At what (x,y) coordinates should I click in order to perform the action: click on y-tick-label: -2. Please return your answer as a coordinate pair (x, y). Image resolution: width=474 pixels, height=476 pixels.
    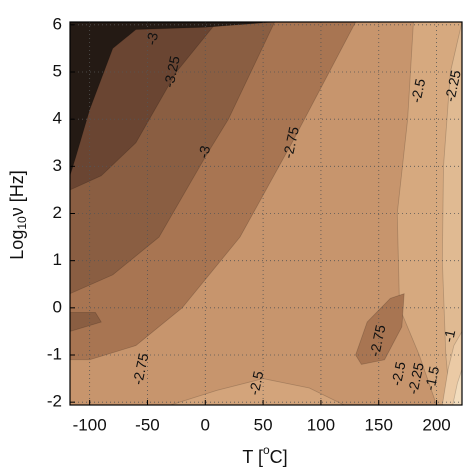
    Looking at the image, I should click on (54, 401).